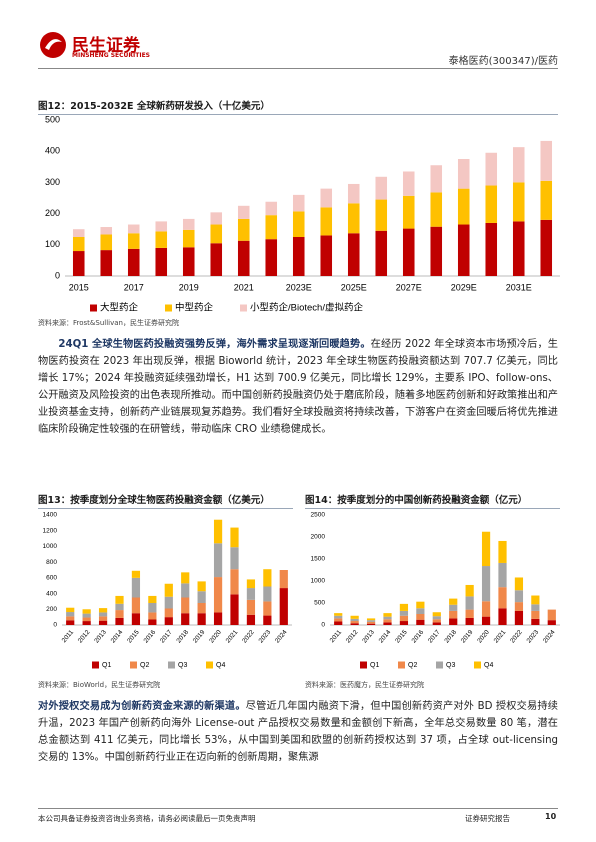 Image resolution: width=596 pixels, height=842 pixels. Describe the element at coordinates (51, 562) in the screenshot. I see `y-tick-label: 800` at that location.